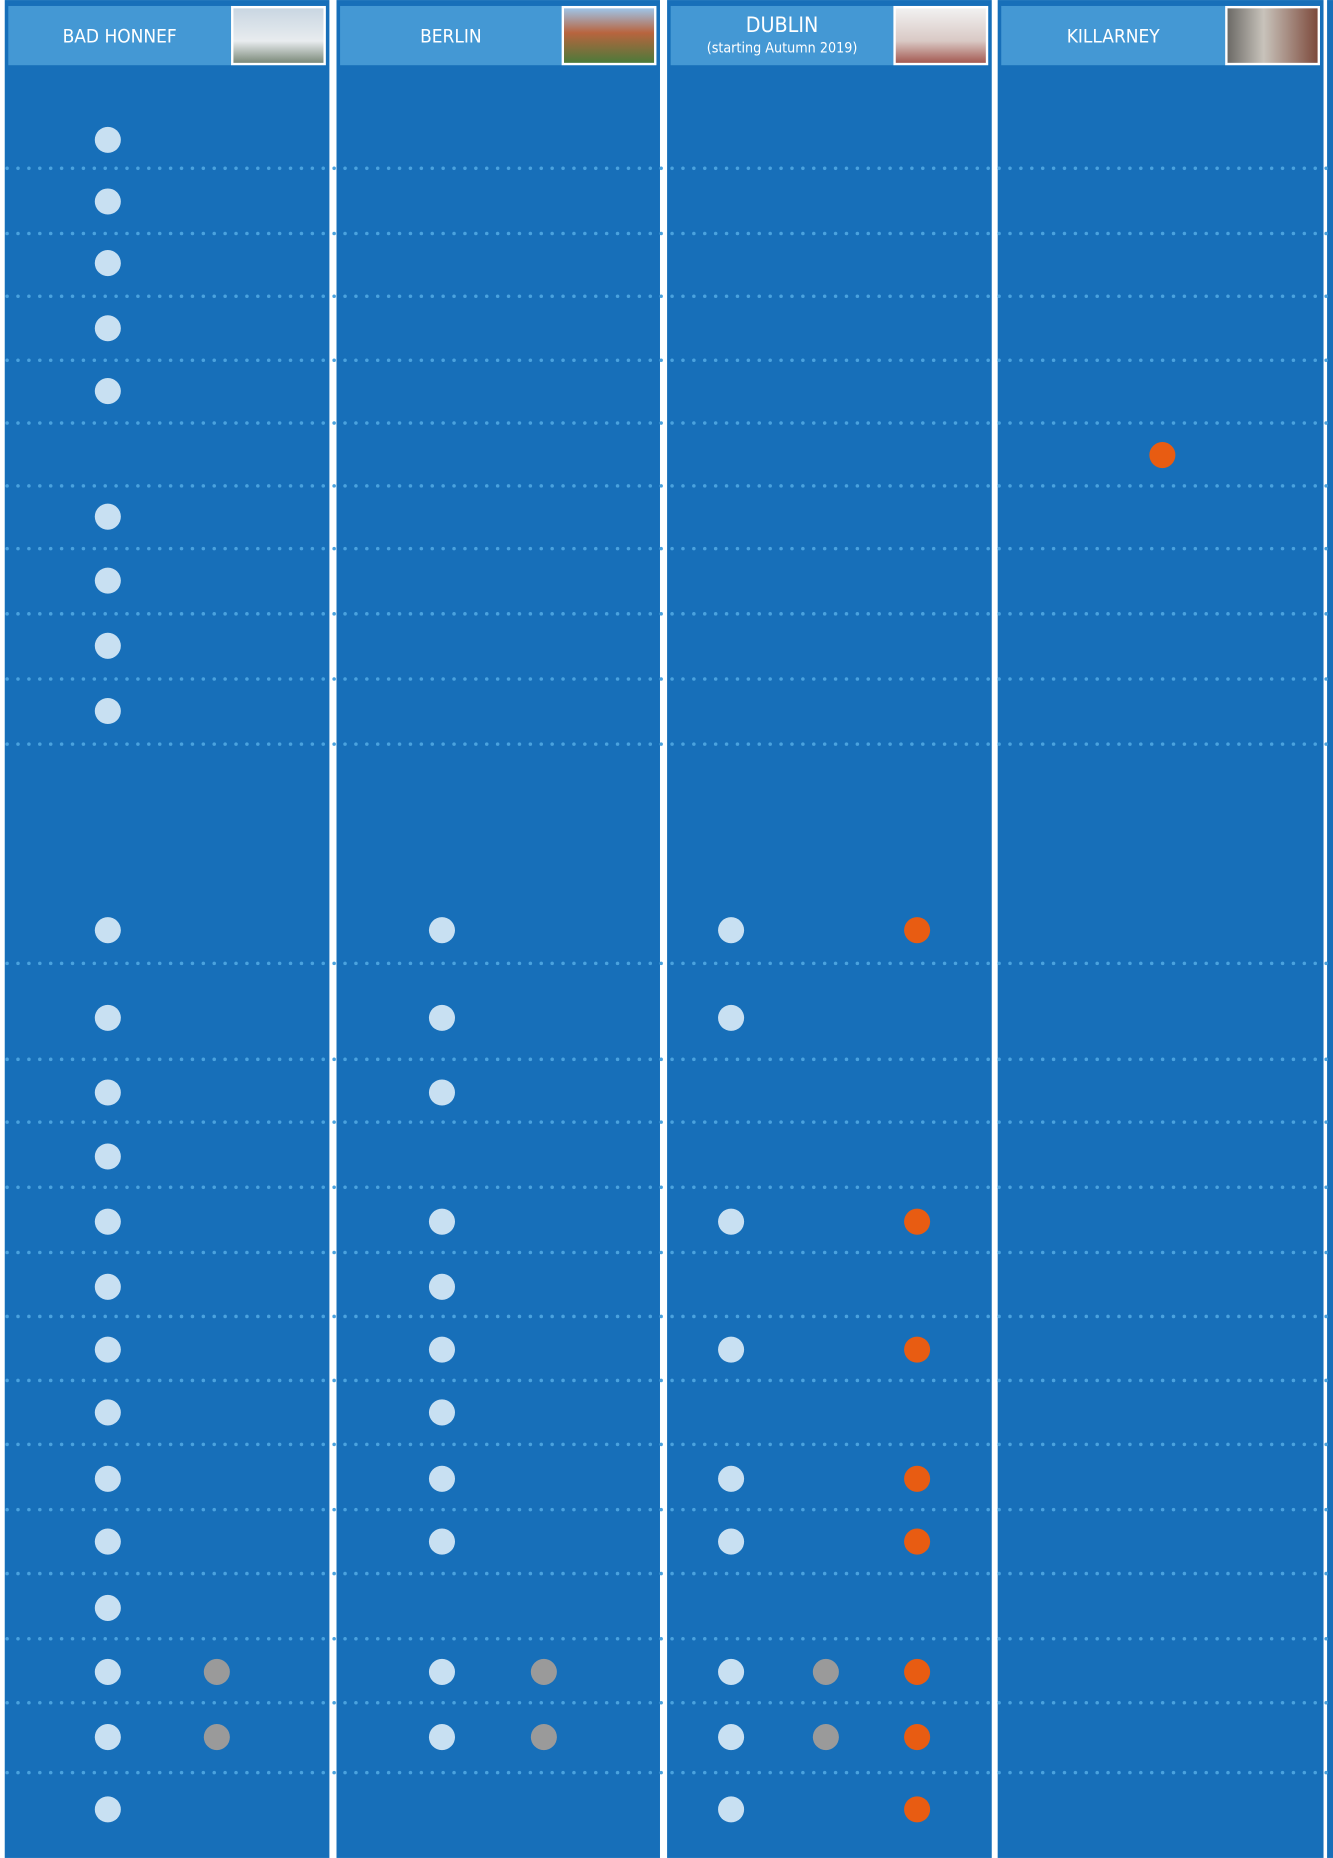  Describe the element at coordinates (451, 36) in the screenshot. I see `column-title: BERLIN` at that location.